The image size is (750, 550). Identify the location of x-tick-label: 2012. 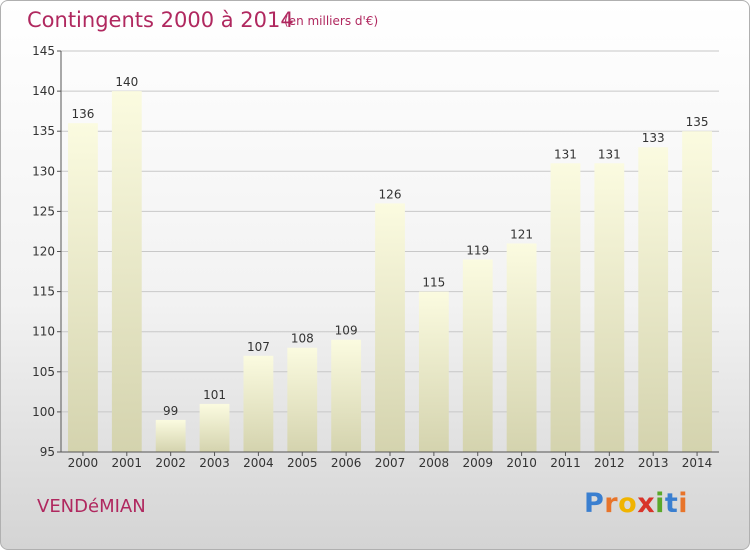
(609, 463).